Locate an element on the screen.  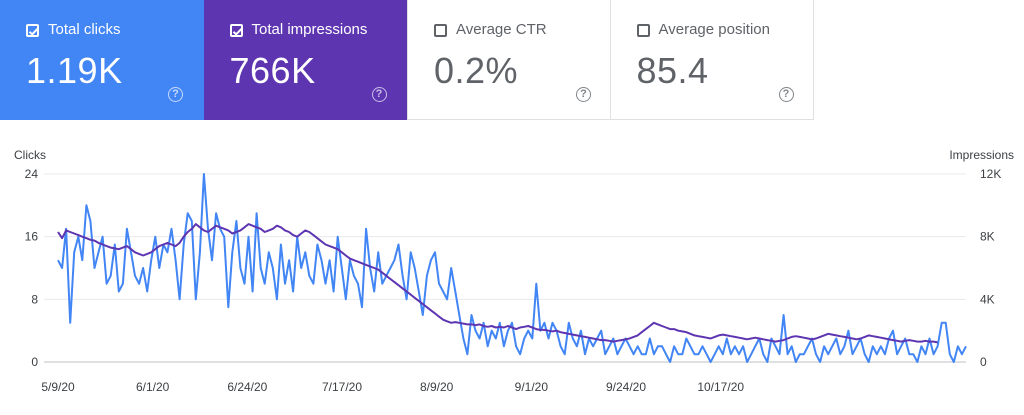
left-tick-label: 0 is located at coordinates (34, 362).